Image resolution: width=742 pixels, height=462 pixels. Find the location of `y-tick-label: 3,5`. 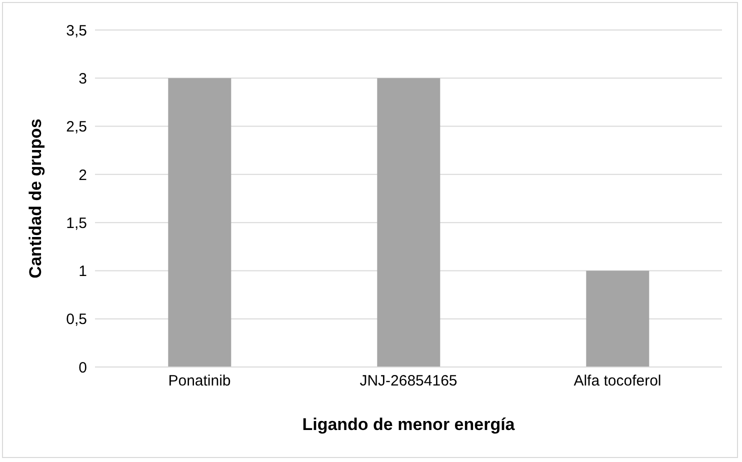

y-tick-label: 3,5 is located at coordinates (76, 31).